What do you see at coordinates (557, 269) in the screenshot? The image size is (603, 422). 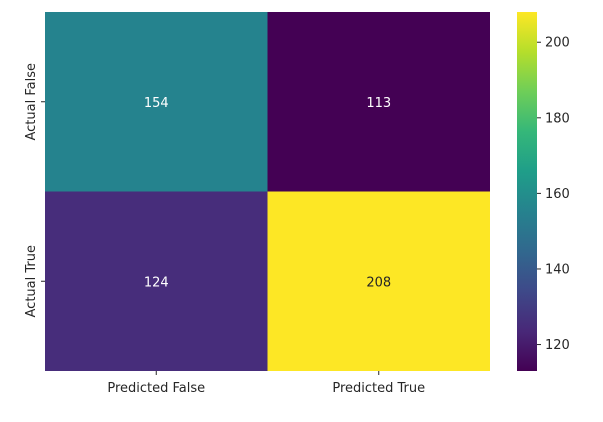 I see `colorbar-tick-label: 140` at bounding box center [557, 269].